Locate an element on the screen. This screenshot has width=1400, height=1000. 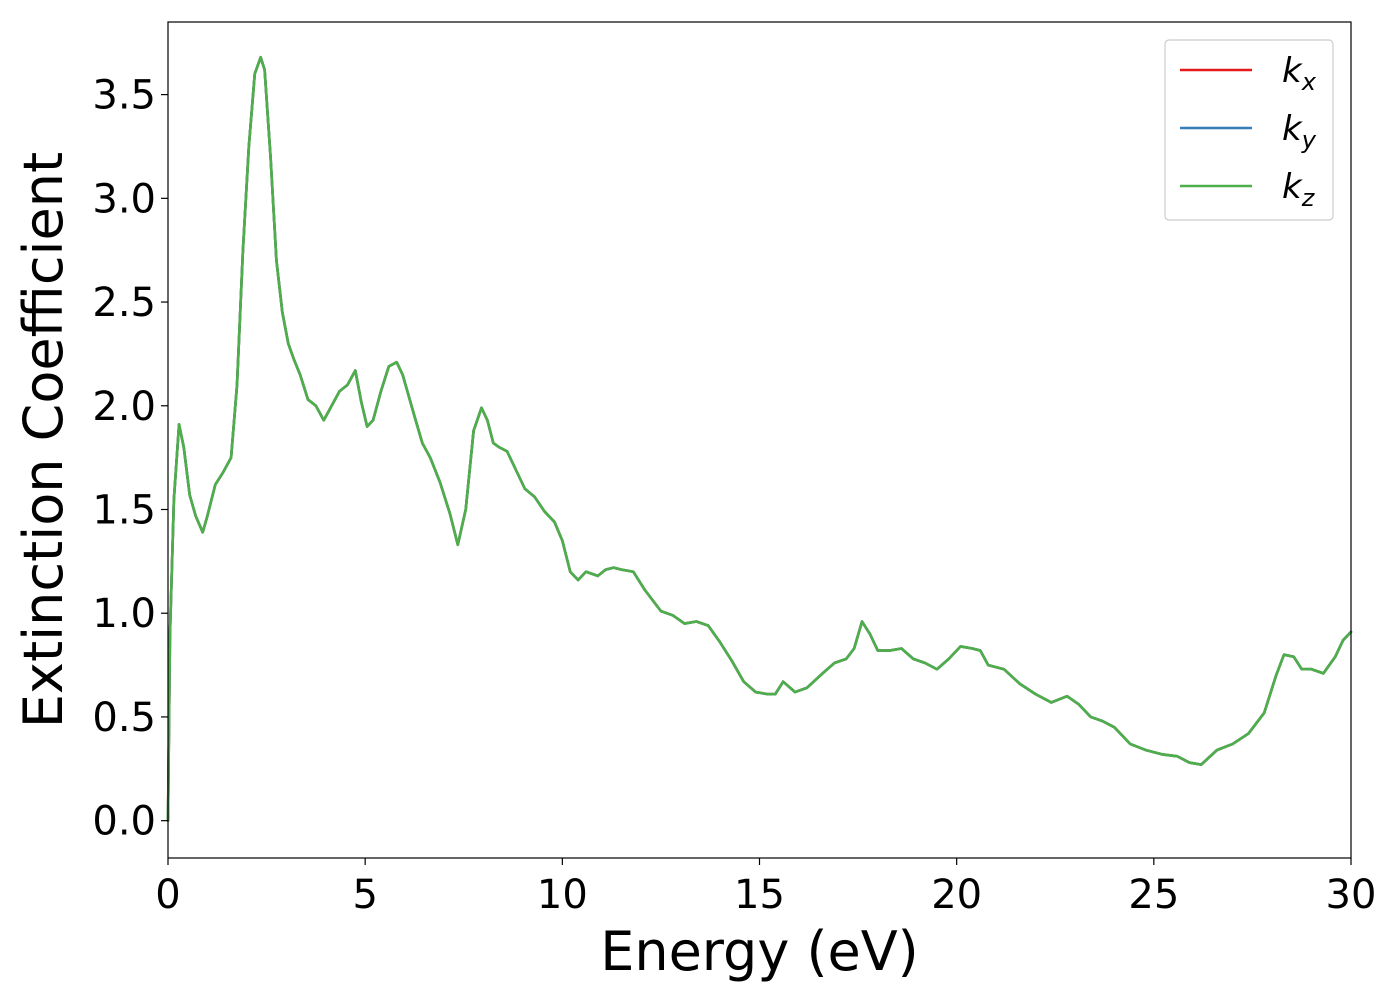
y-tick-label: 2.0 is located at coordinates (124, 407).